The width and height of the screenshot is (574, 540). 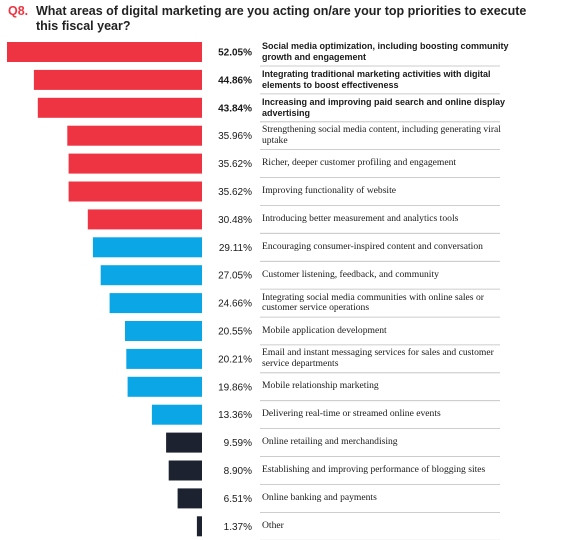 What do you see at coordinates (235, 80) in the screenshot?
I see `value-label-2: 44.86%` at bounding box center [235, 80].